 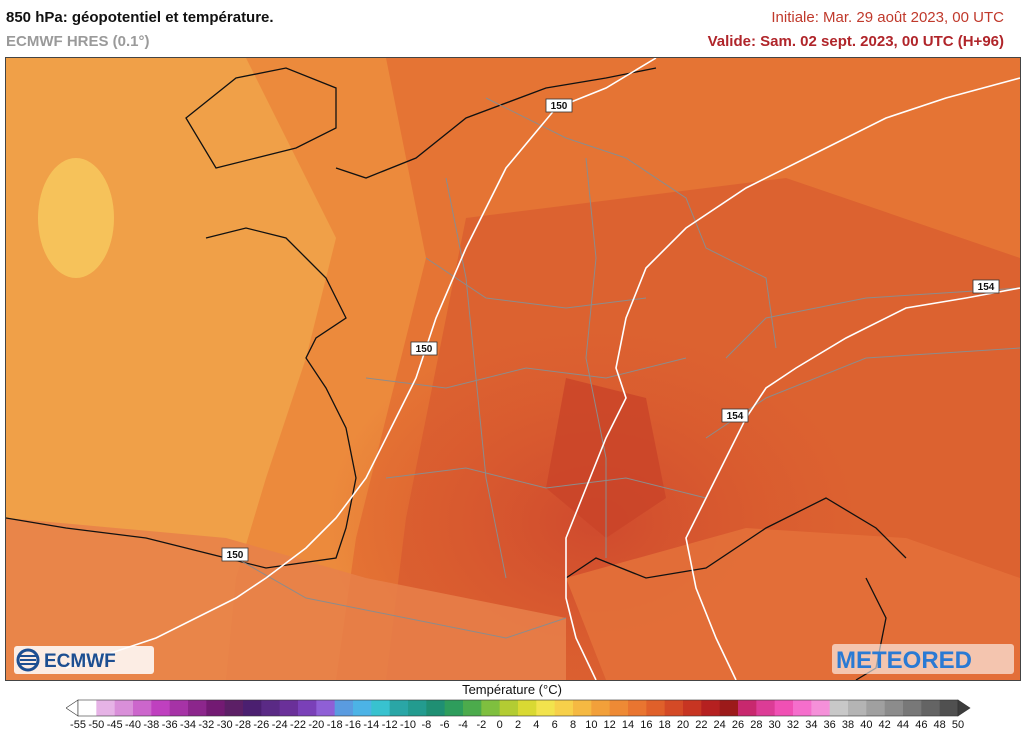 What do you see at coordinates (389, 725) in the screenshot?
I see `legend-tick-label: -12` at bounding box center [389, 725].